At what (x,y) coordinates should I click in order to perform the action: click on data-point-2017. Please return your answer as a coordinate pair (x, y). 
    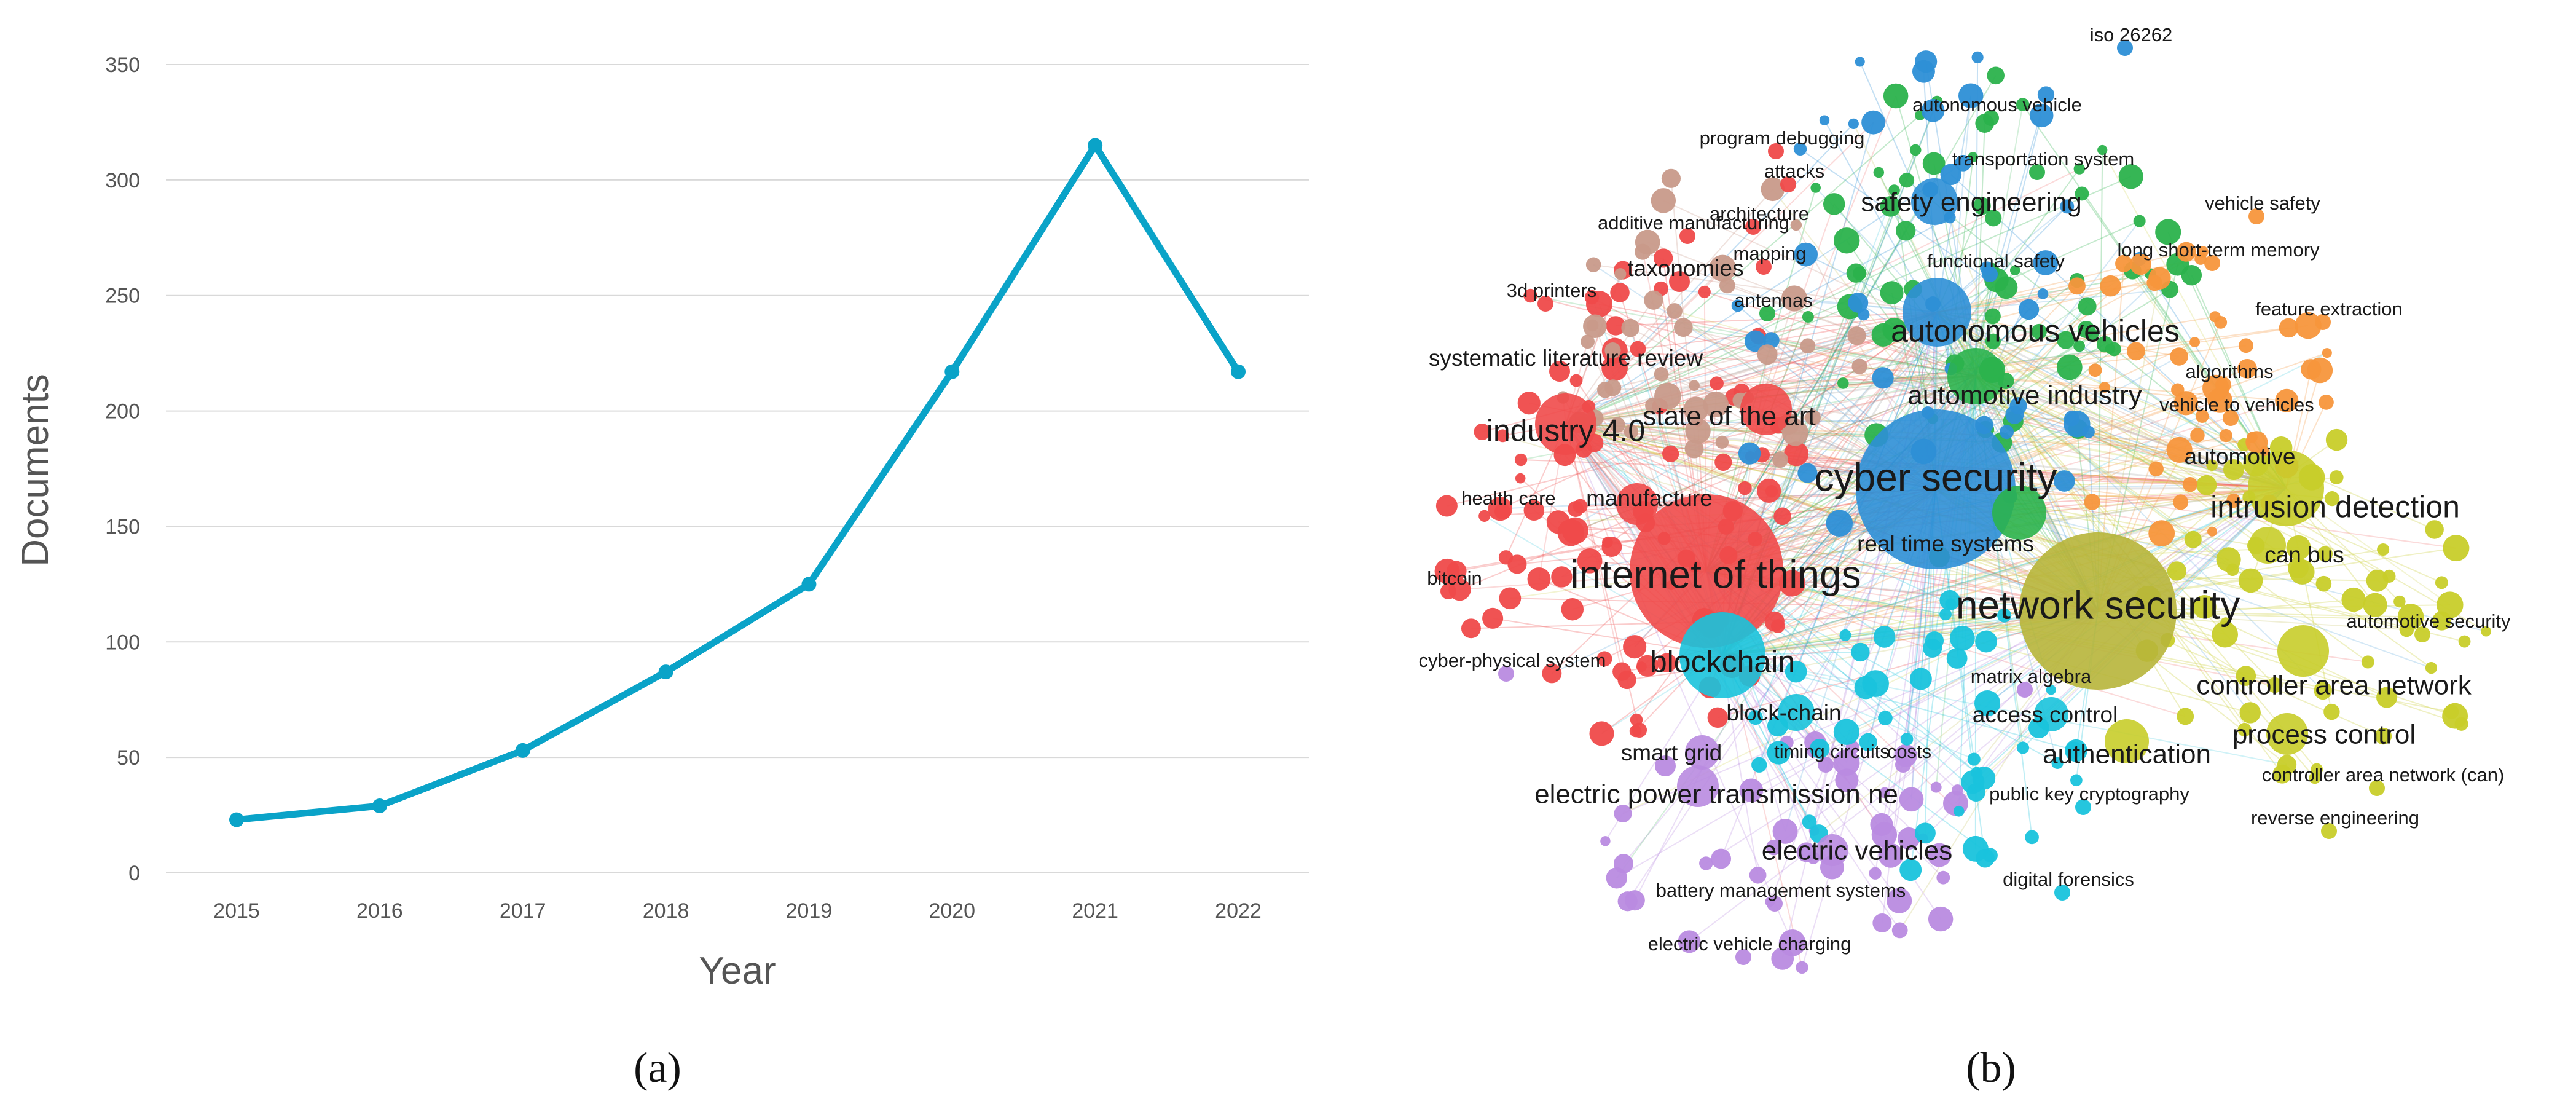
    Looking at the image, I should click on (522, 750).